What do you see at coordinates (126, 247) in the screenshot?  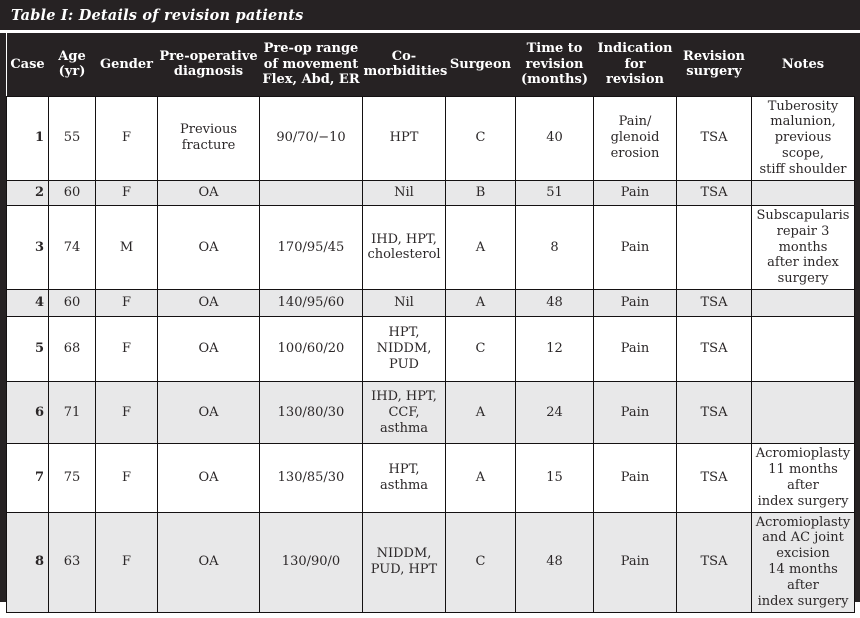 I see `cell-gender: M` at bounding box center [126, 247].